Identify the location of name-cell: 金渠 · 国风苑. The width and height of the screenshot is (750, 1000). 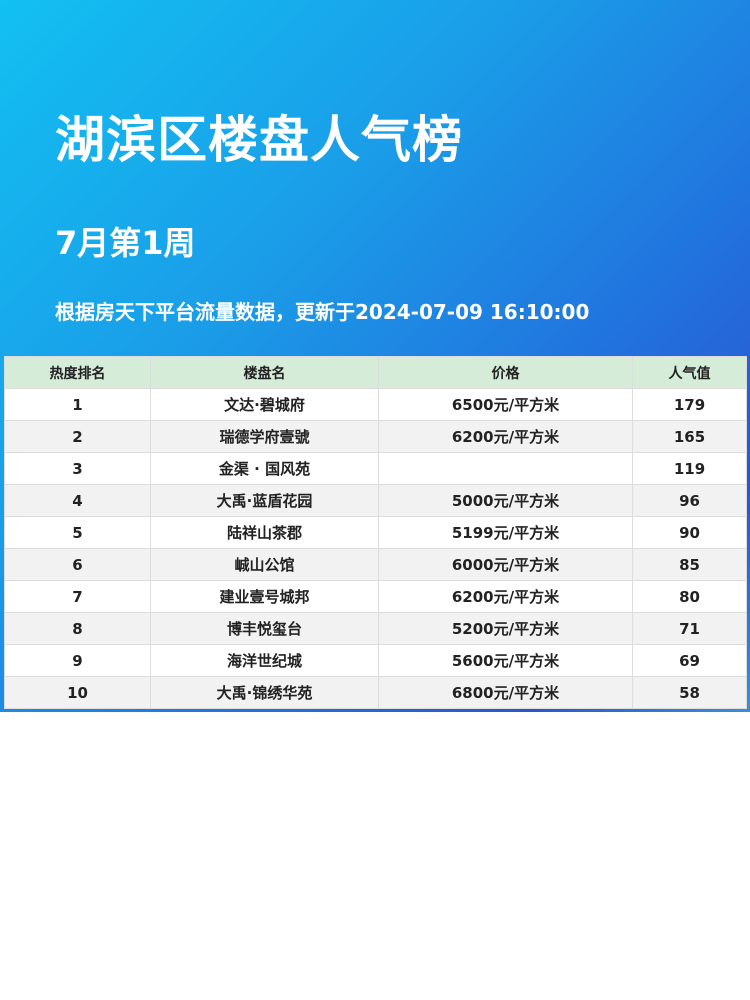
(264, 468).